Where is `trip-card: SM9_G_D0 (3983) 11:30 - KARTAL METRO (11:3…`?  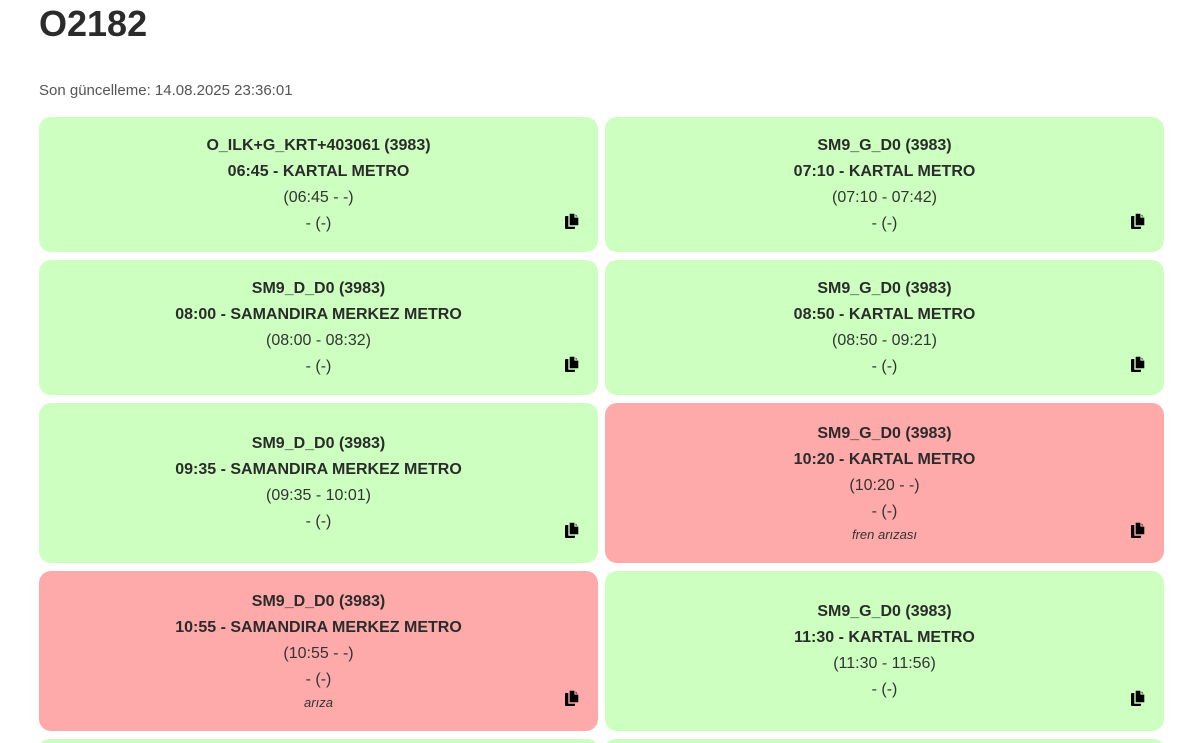
trip-card: SM9_G_D0 (3983) 11:30 - KARTAL METRO (11:3… is located at coordinates (884, 651).